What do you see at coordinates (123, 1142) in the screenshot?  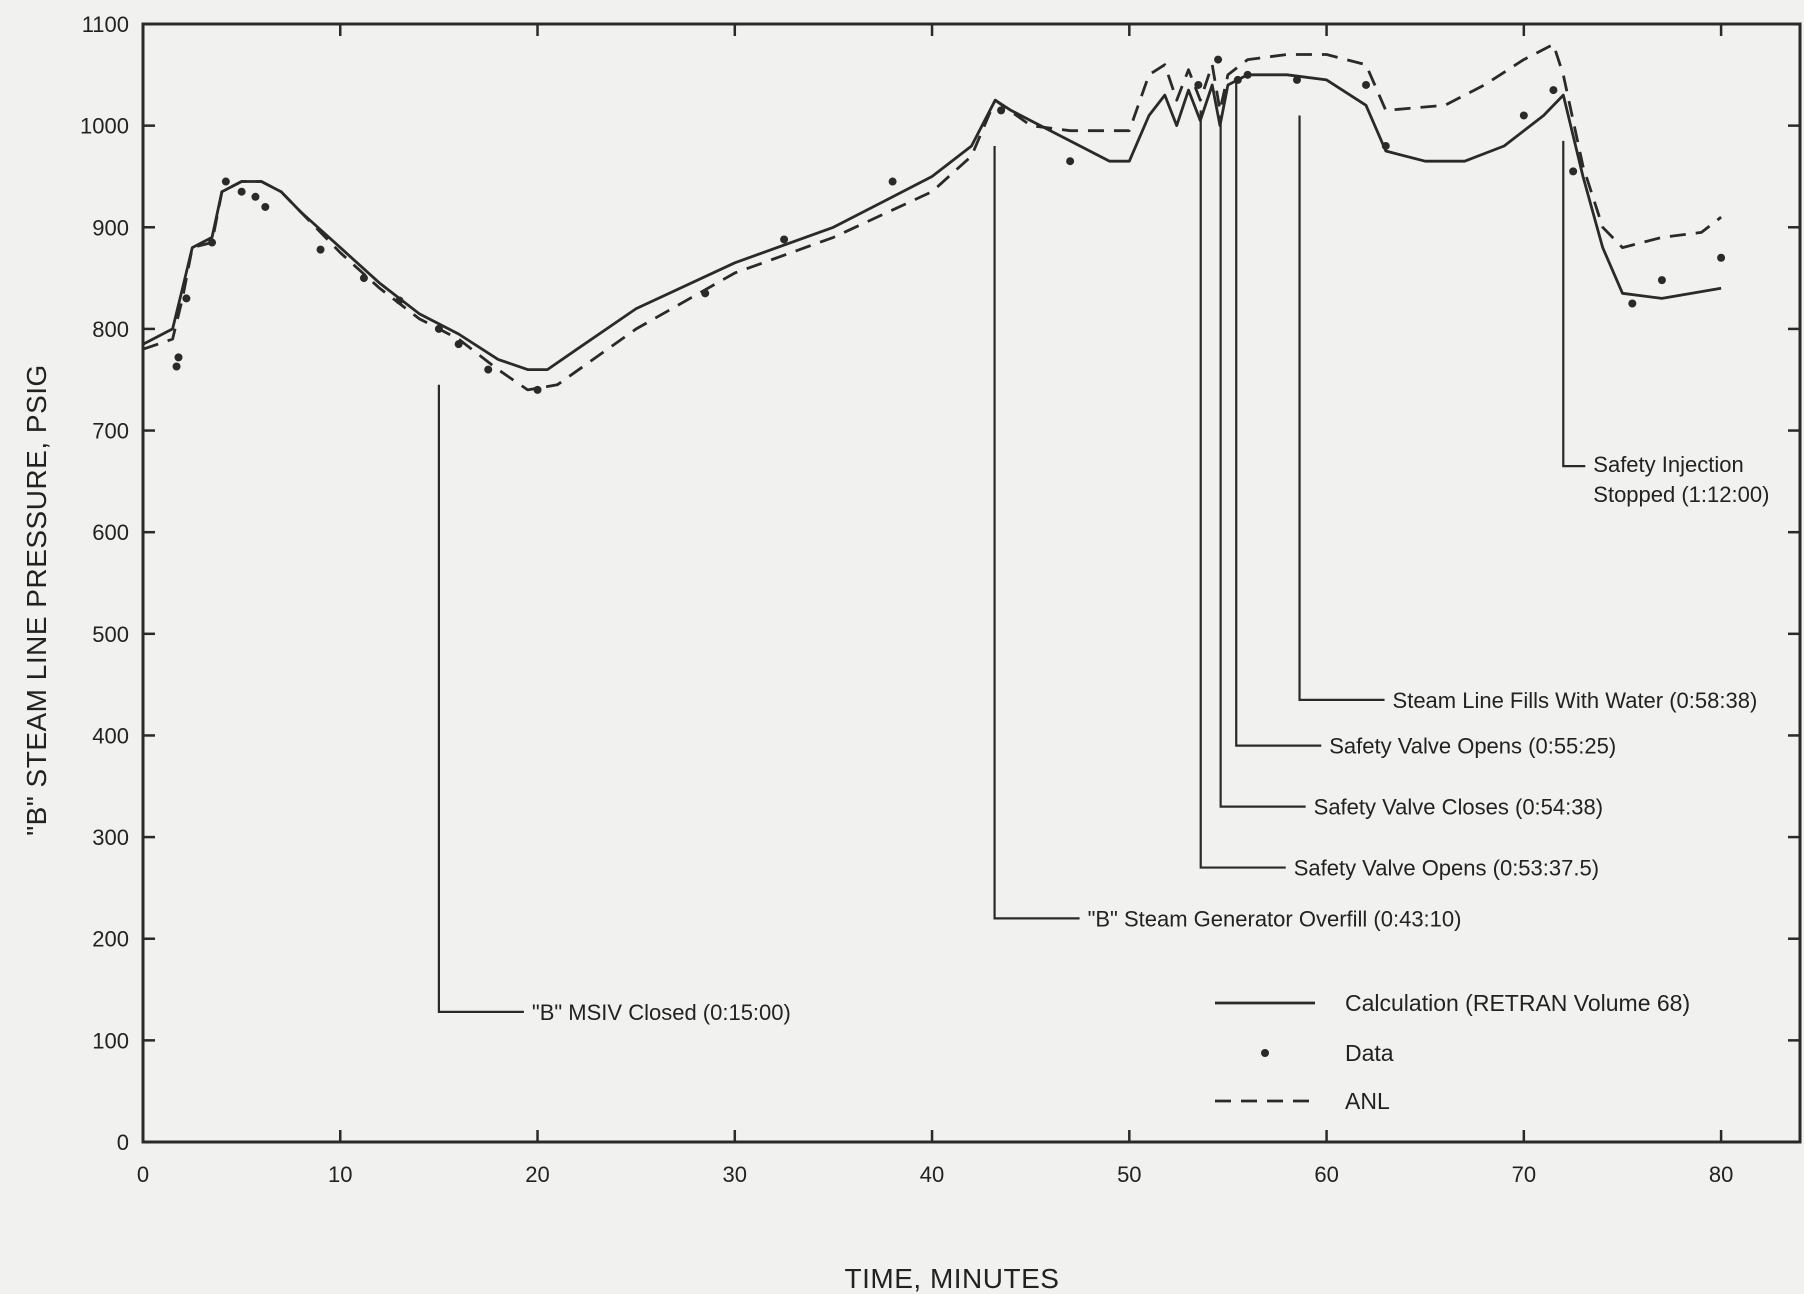 I see `y-tick-label: 0` at bounding box center [123, 1142].